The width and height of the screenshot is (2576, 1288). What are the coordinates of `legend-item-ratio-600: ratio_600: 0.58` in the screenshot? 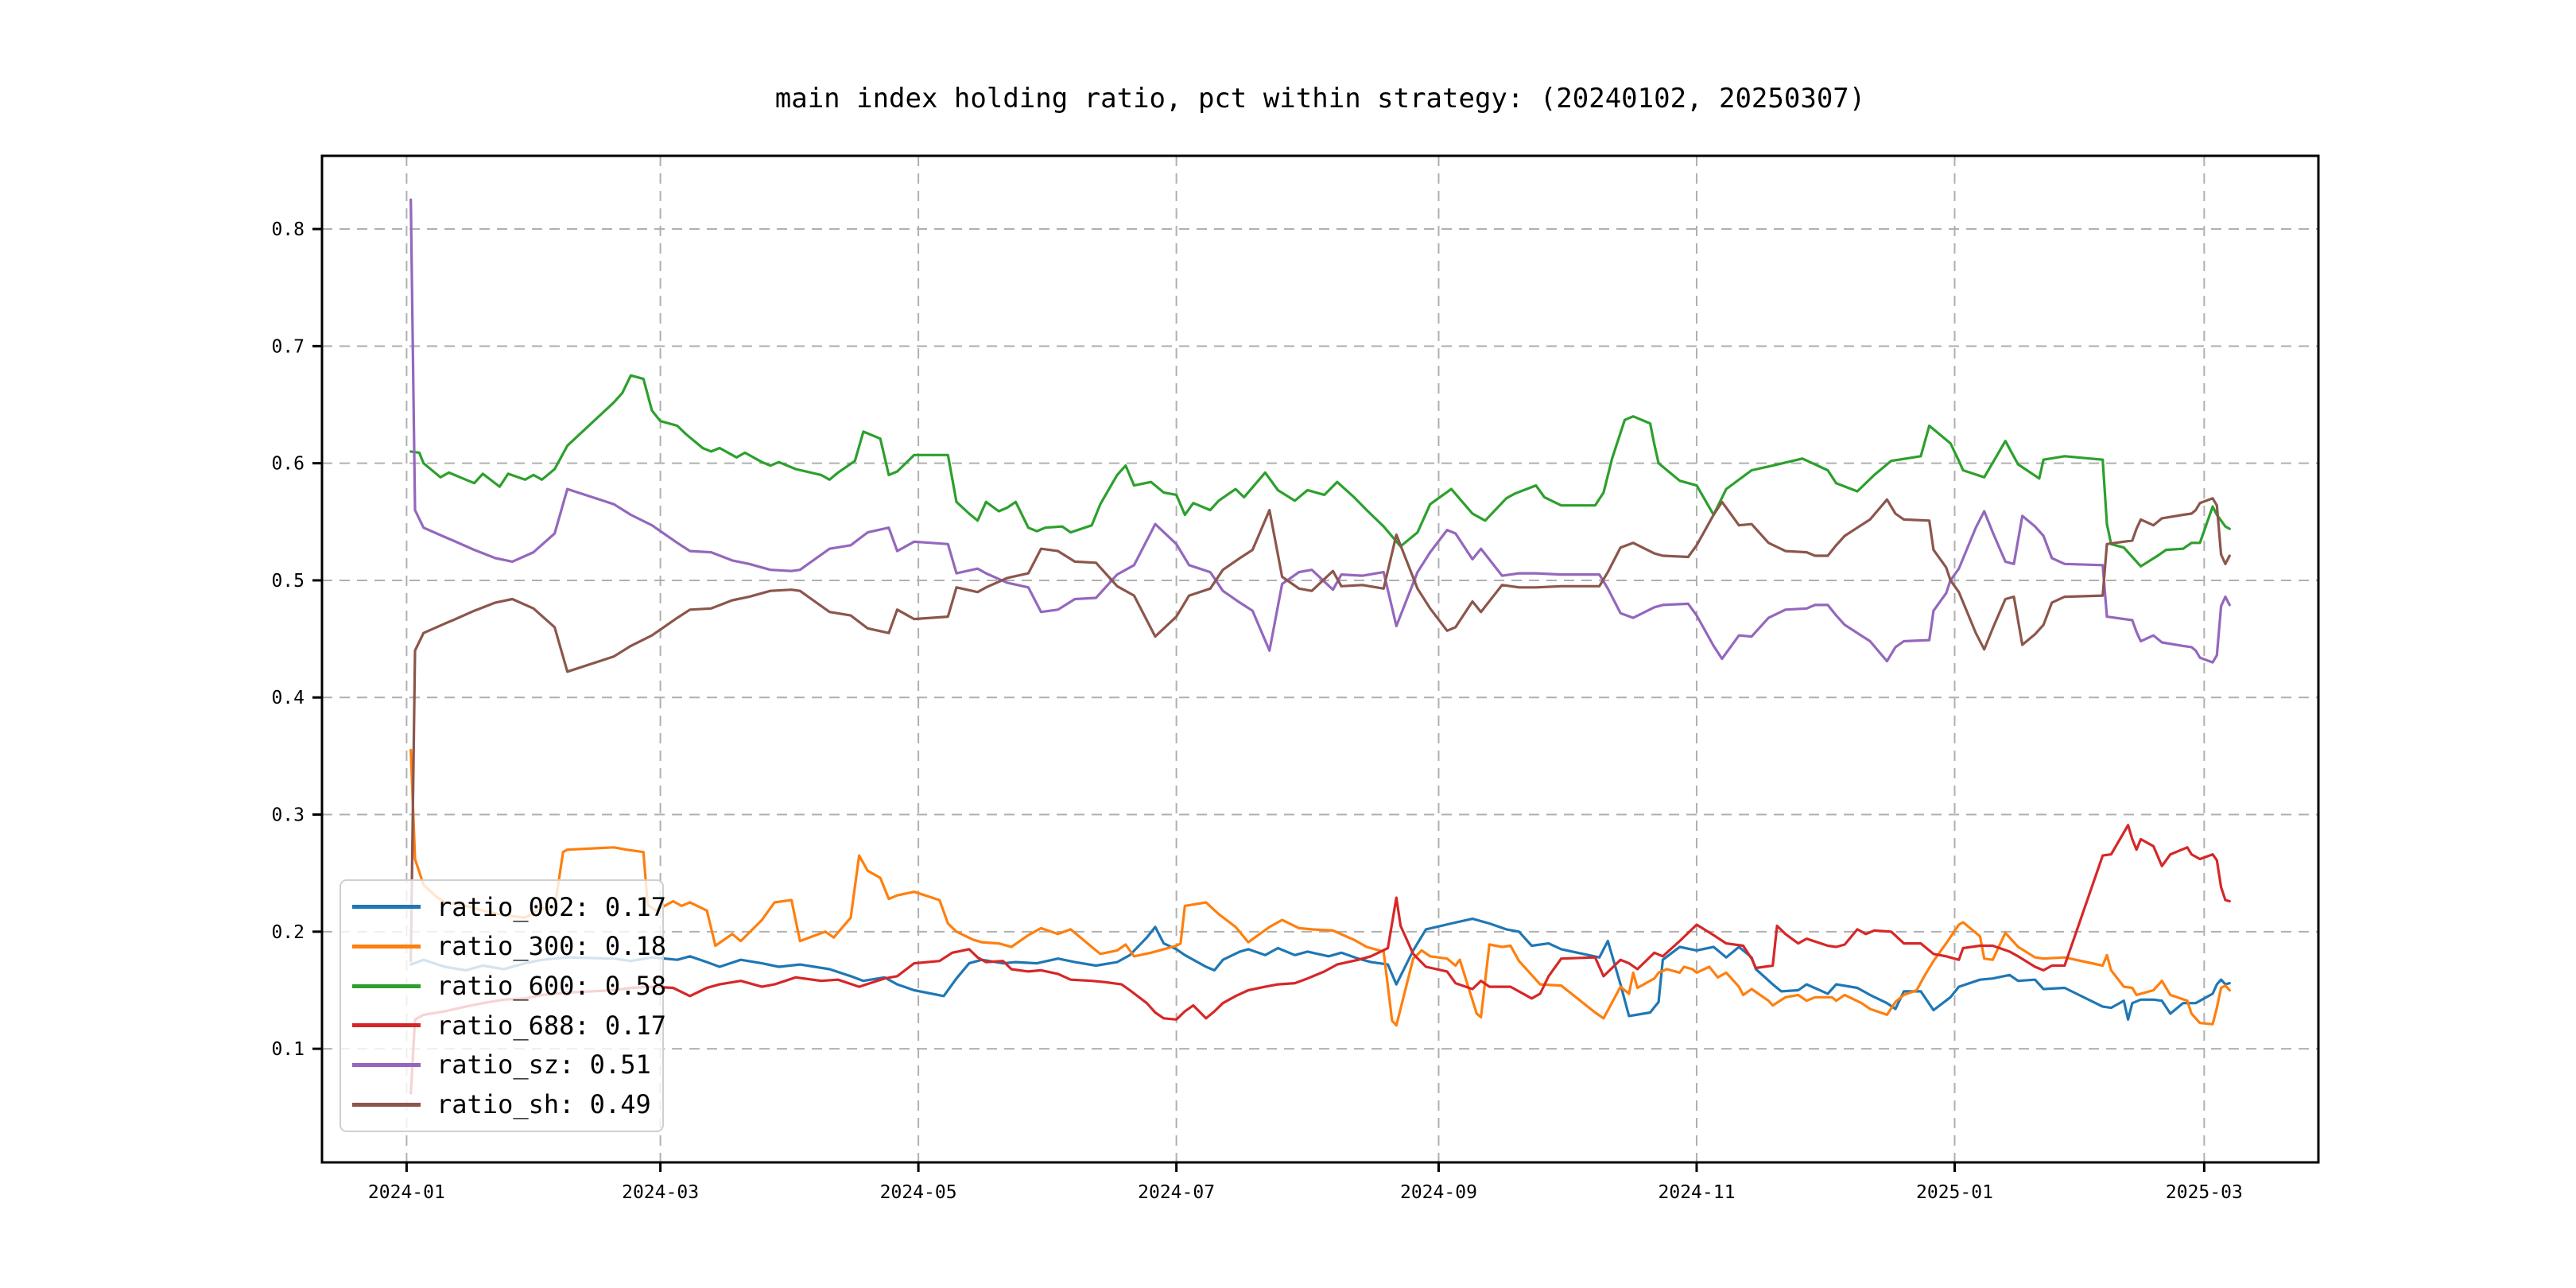 It's located at (509, 986).